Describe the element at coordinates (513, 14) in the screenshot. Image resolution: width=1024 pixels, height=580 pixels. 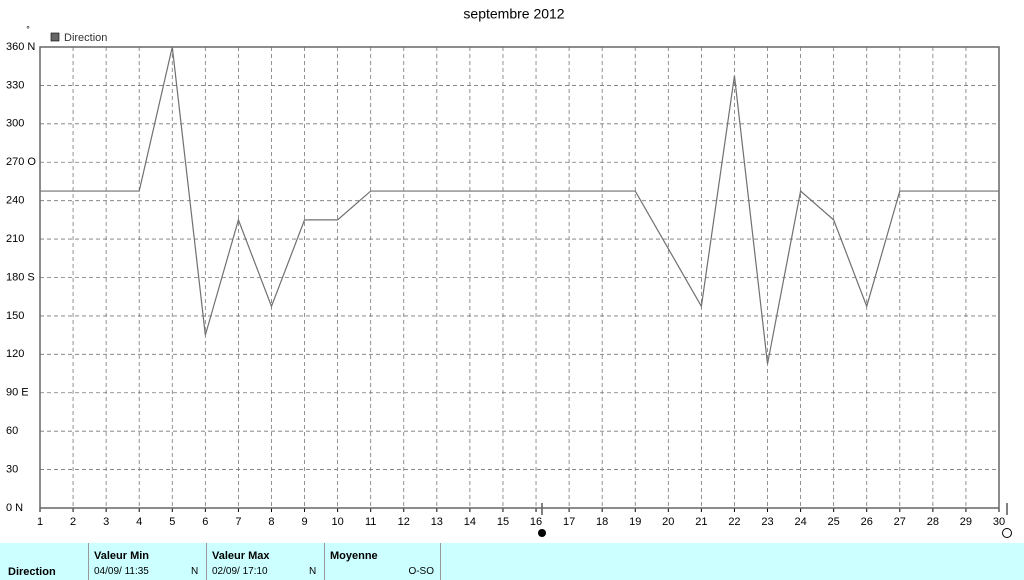
I see `chart-title: septembre 2012` at that location.